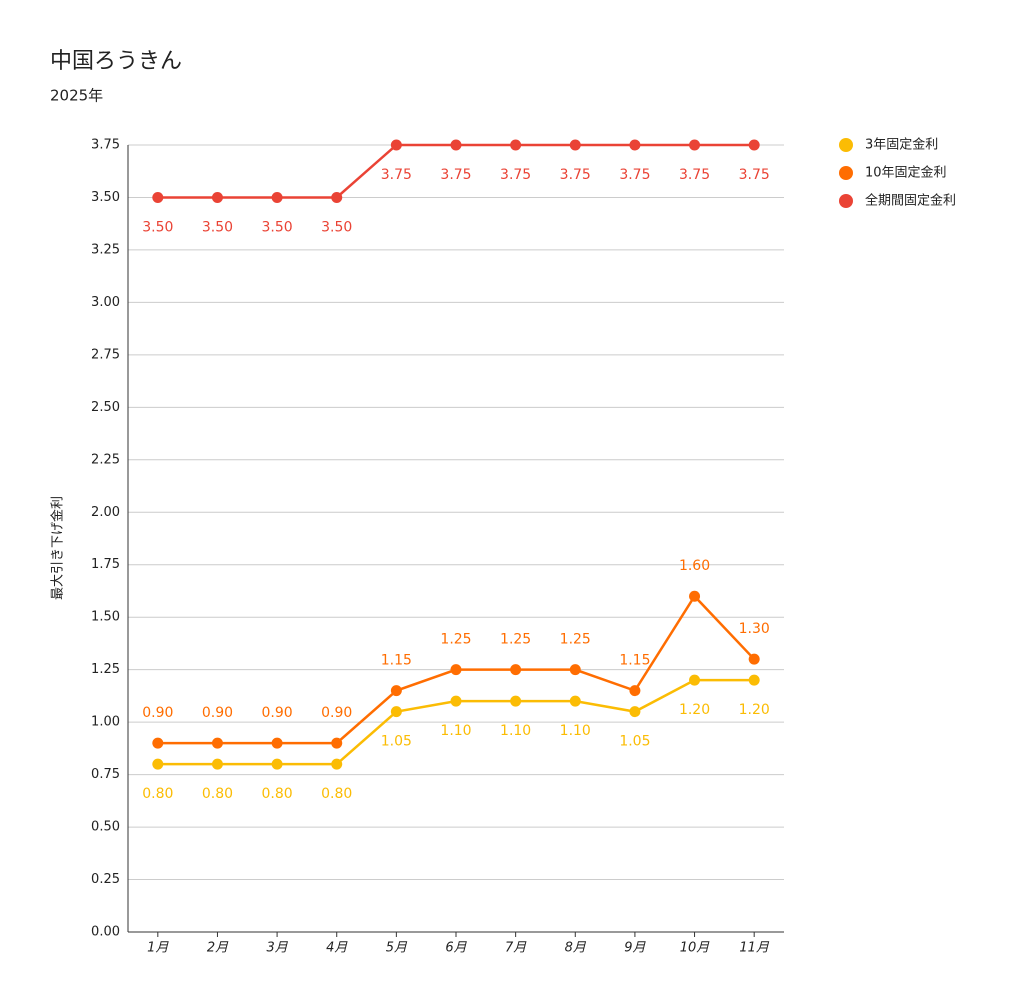 Image resolution: width=1024 pixels, height=1006 pixels. I want to click on legend-label: 全期間固定金利, so click(910, 201).